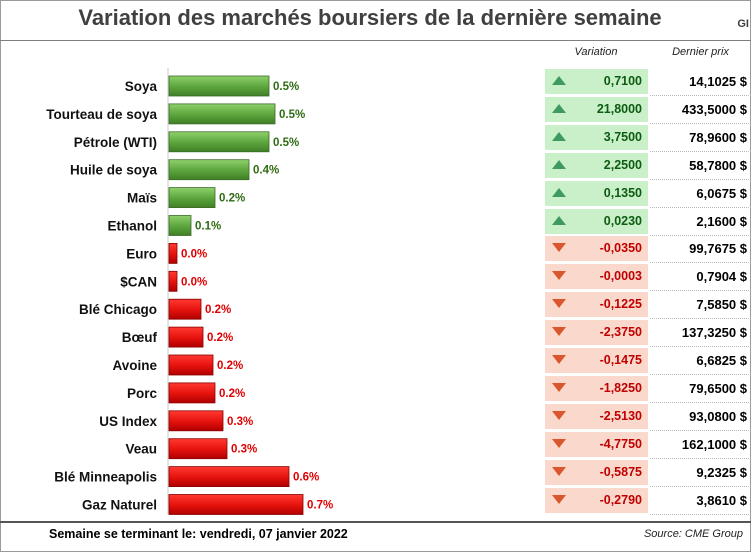 This screenshot has width=751, height=552. I want to click on category-label: Blé Minneapolis, so click(105, 477).